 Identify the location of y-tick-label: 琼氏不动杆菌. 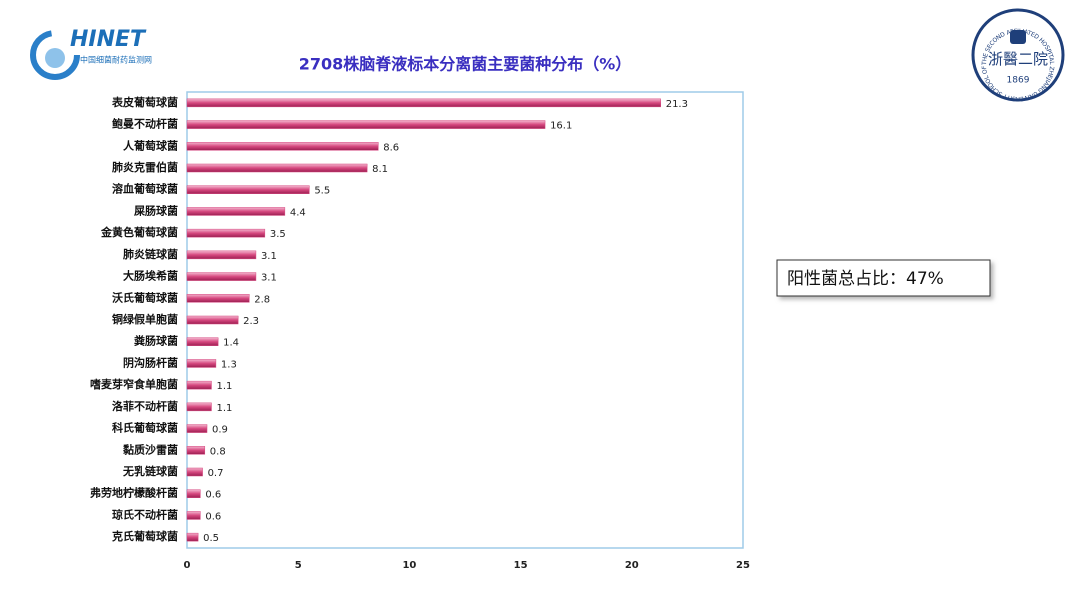
(145, 514).